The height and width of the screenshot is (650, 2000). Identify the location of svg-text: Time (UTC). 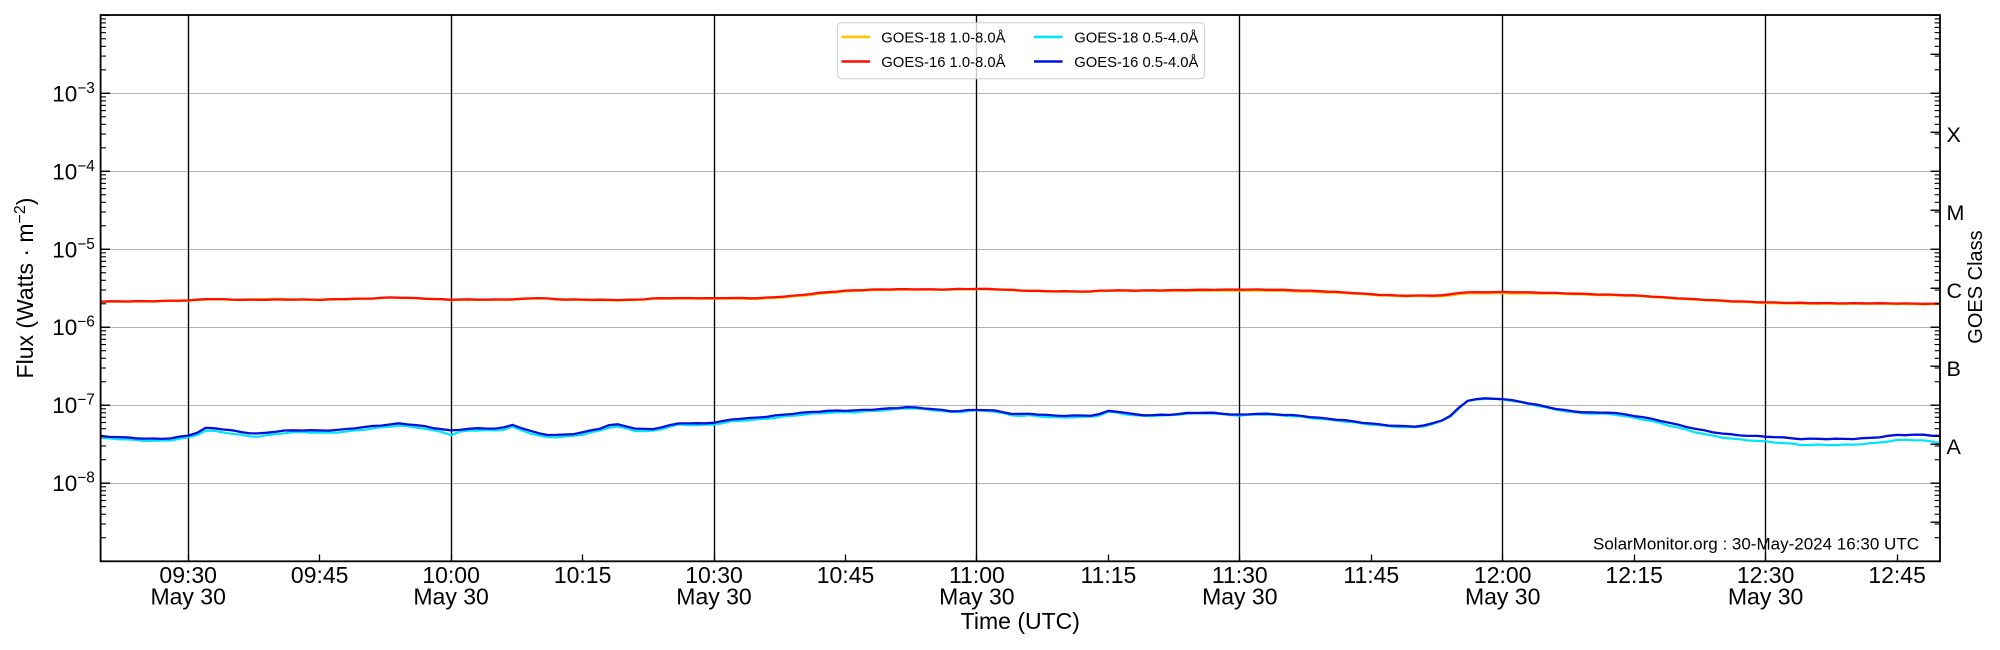
(1020, 621).